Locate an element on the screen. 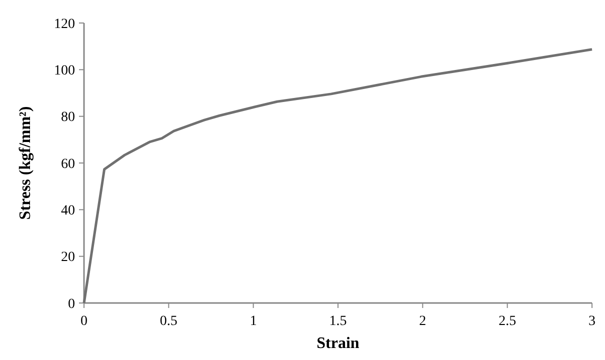 This screenshot has height=360, width=605. y-tick-label: 40 is located at coordinates (68, 211).